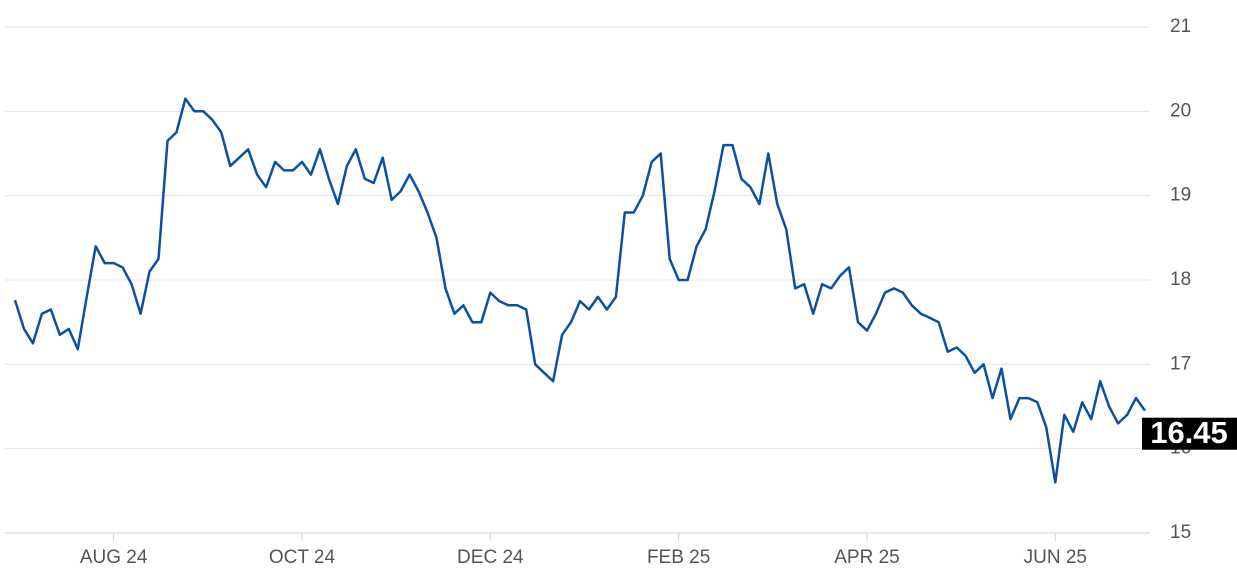 The height and width of the screenshot is (576, 1237). What do you see at coordinates (490, 557) in the screenshot?
I see `x-tick-label: DEC 24` at bounding box center [490, 557].